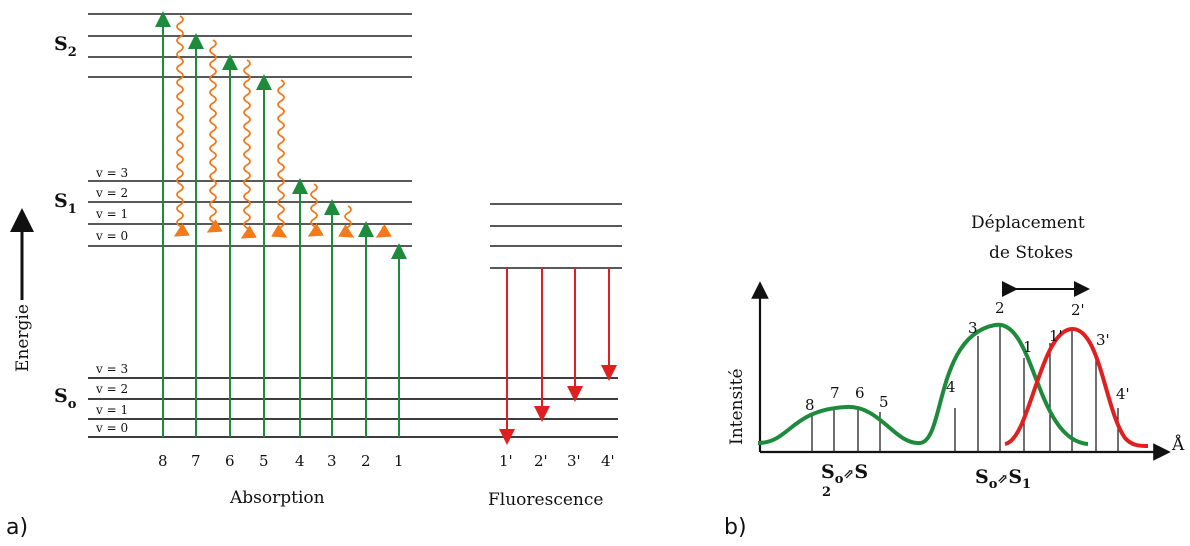 The image size is (1190, 546). What do you see at coordinates (196, 461) in the screenshot?
I see `absorption-num-7: 7` at bounding box center [196, 461].